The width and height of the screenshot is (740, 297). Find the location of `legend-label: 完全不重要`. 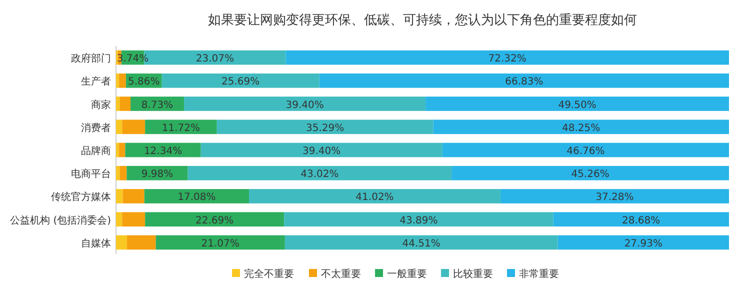

legend-label: 完全不重要 is located at coordinates (269, 274).